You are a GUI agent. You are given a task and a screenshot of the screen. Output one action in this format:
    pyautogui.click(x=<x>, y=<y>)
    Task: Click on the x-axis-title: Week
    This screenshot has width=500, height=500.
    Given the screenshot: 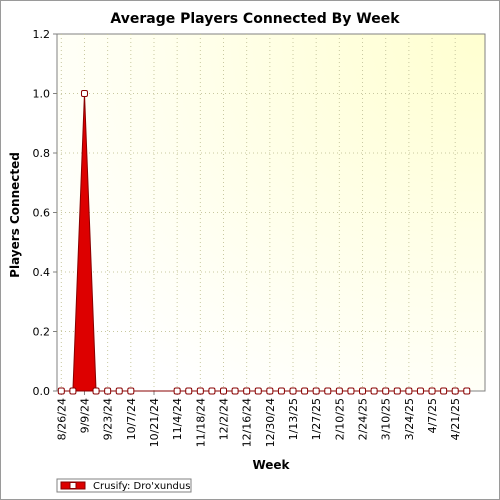 What is the action you would take?
    pyautogui.click(x=271, y=465)
    